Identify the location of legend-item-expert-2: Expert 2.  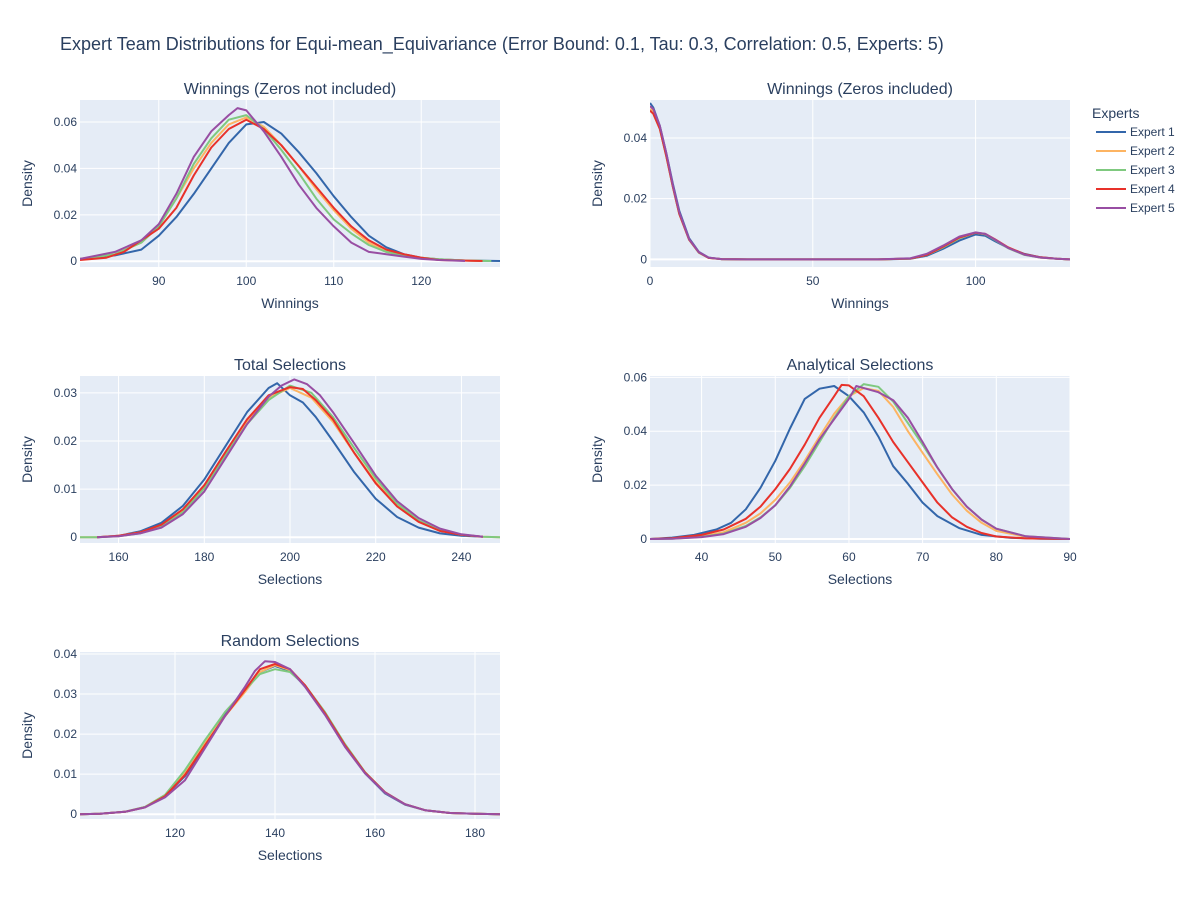
(1135, 151).